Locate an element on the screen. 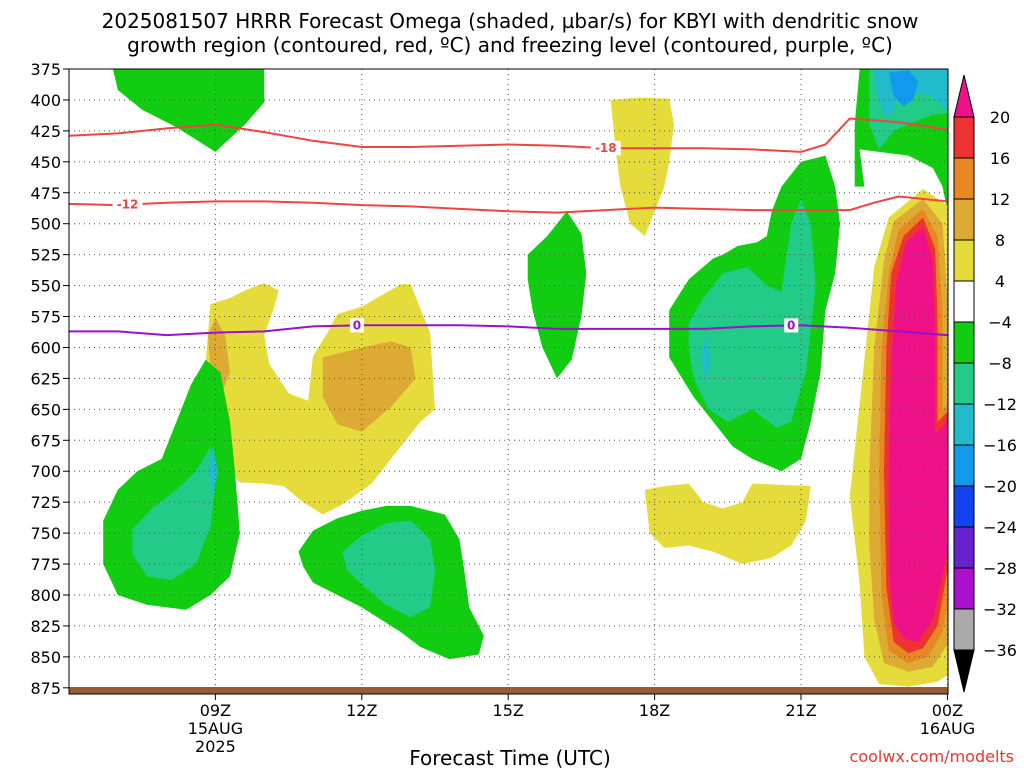 This screenshot has width=1024, height=768. colorbar-label: −28 is located at coordinates (1000, 568).